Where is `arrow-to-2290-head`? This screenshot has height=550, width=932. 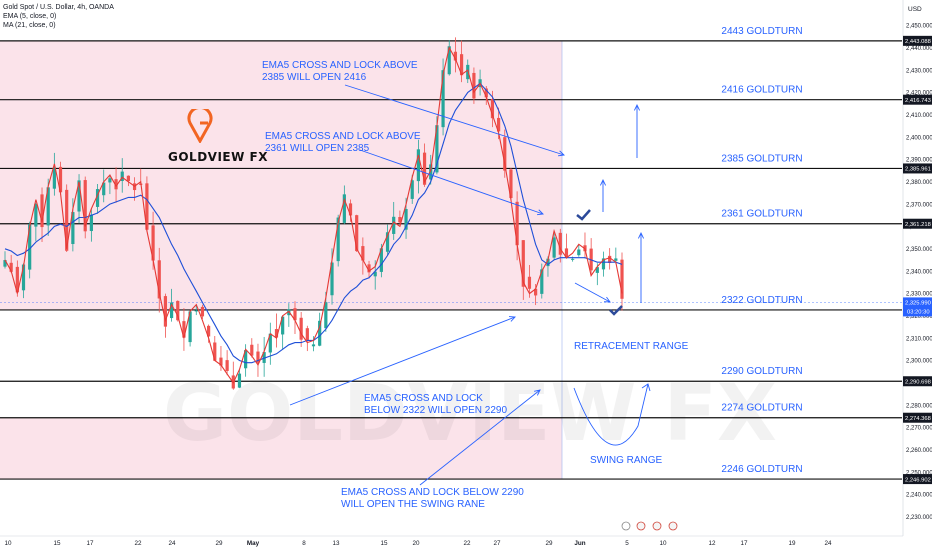 arrow-to-2290-head is located at coordinates (537, 392).